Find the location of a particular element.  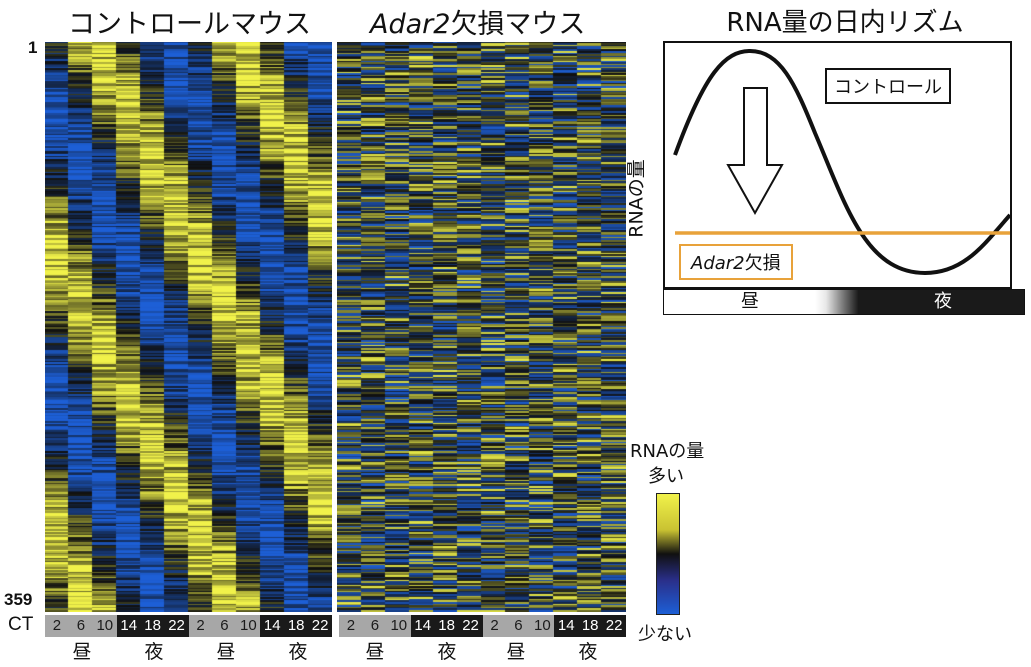

heatmap-divider is located at coordinates (334, 327).